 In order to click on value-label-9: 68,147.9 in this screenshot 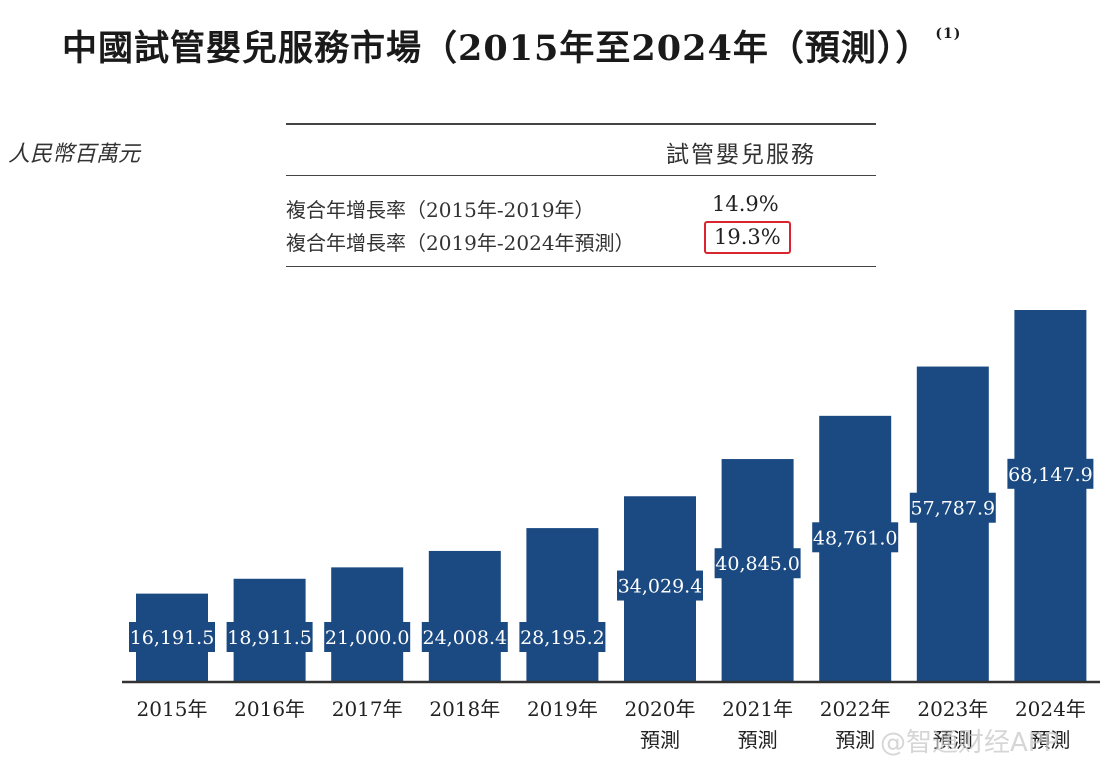, I will do `click(1050, 475)`.